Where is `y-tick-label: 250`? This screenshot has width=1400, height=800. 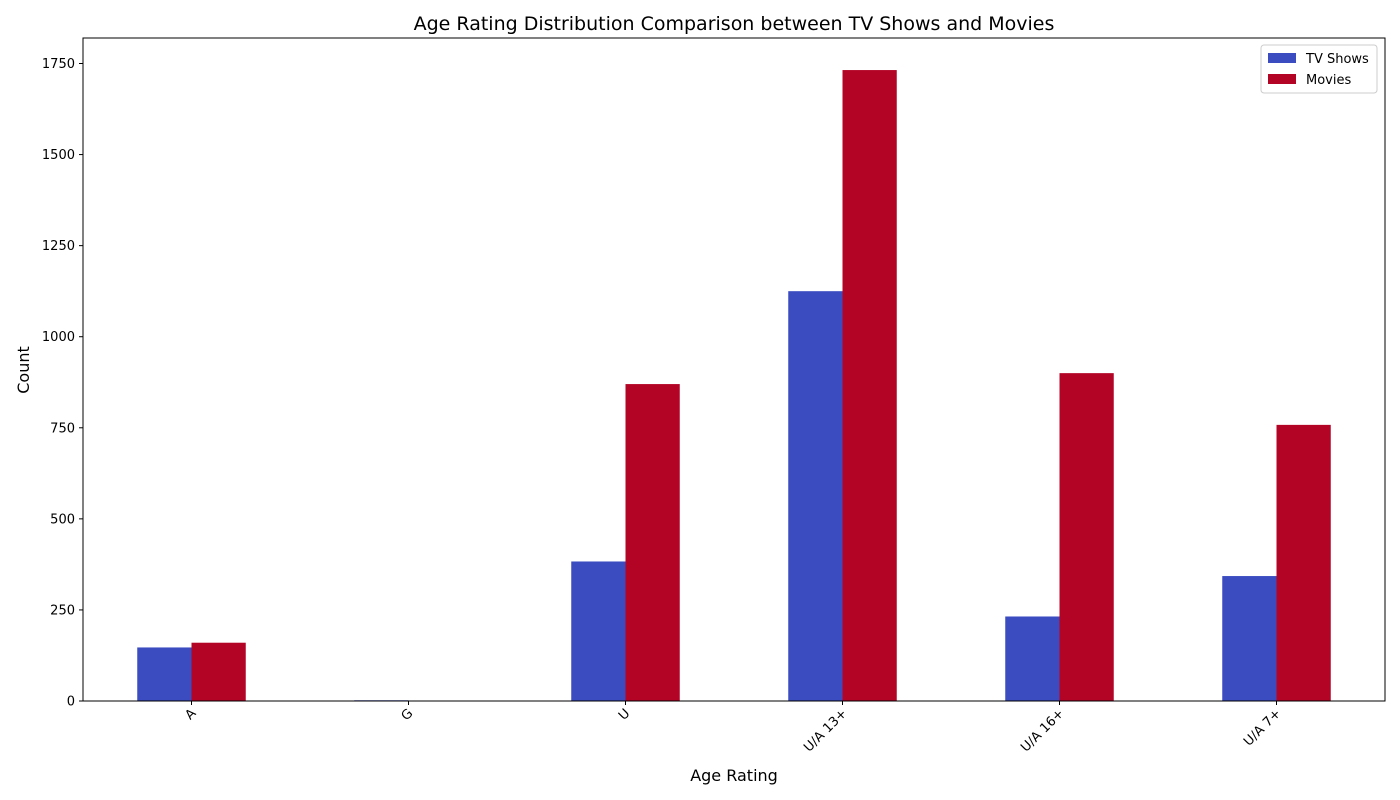 y-tick-label: 250 is located at coordinates (62, 610).